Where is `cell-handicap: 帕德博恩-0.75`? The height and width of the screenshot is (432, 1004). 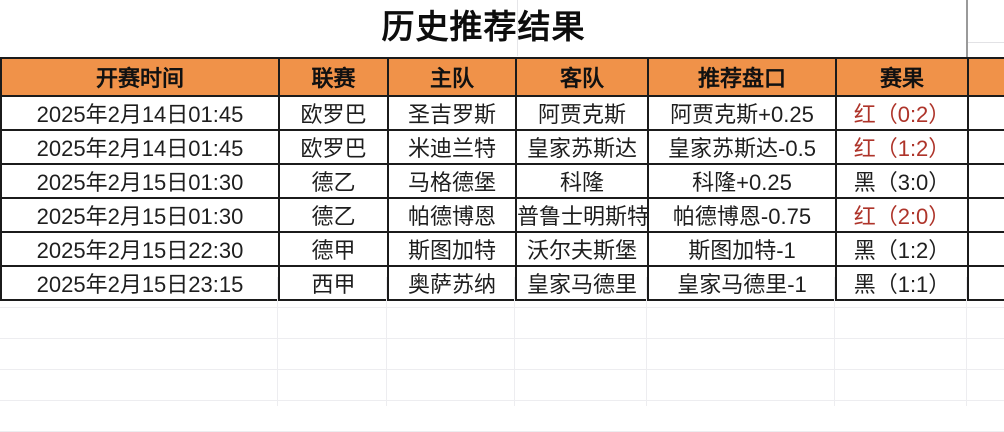 cell-handicap: 帕德博恩-0.75 is located at coordinates (742, 215).